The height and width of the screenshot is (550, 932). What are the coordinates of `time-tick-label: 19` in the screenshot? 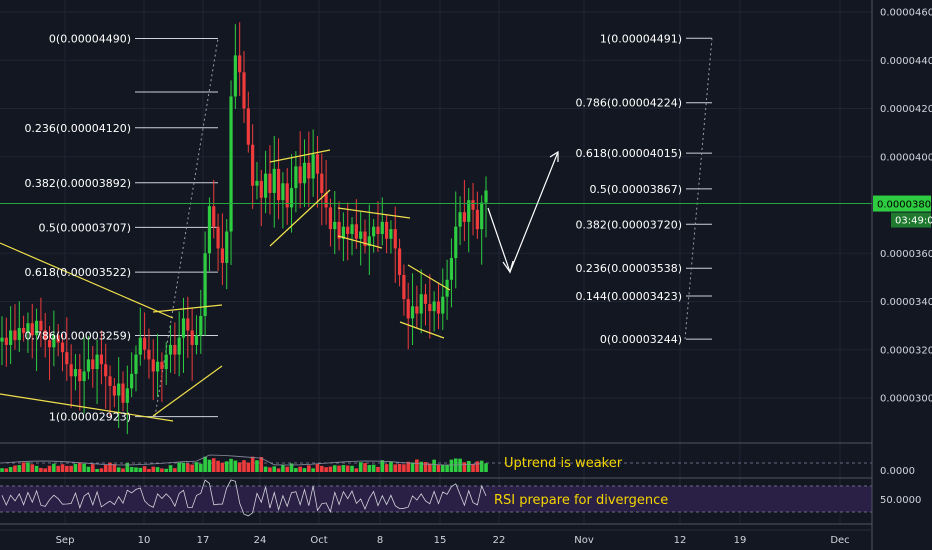 It's located at (740, 540).